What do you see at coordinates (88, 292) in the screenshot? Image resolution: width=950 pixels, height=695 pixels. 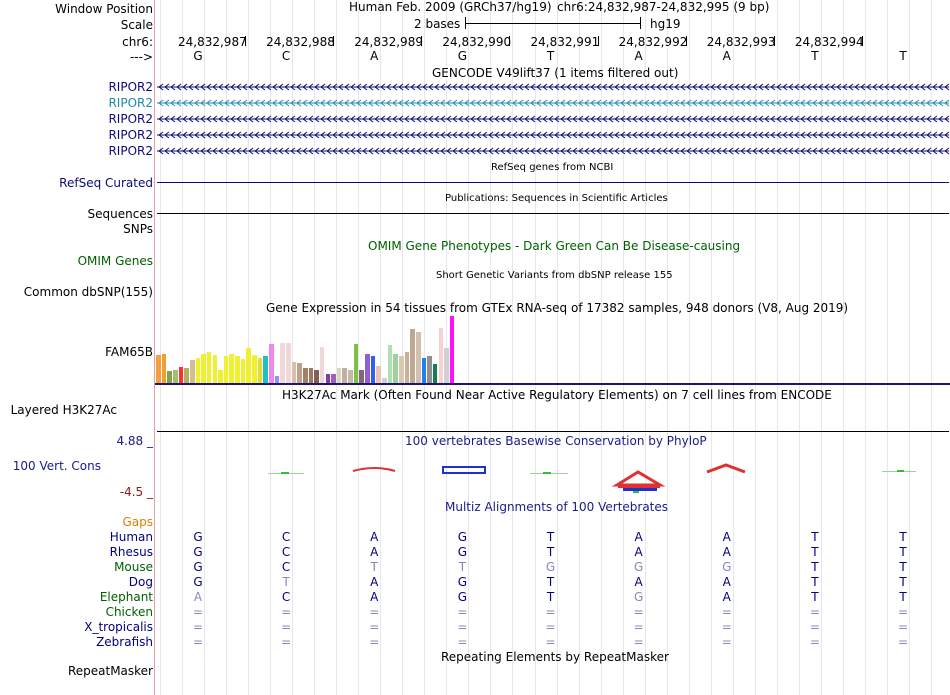 I see `common-dbsnp-label: Common dbSNP(155)` at bounding box center [88, 292].